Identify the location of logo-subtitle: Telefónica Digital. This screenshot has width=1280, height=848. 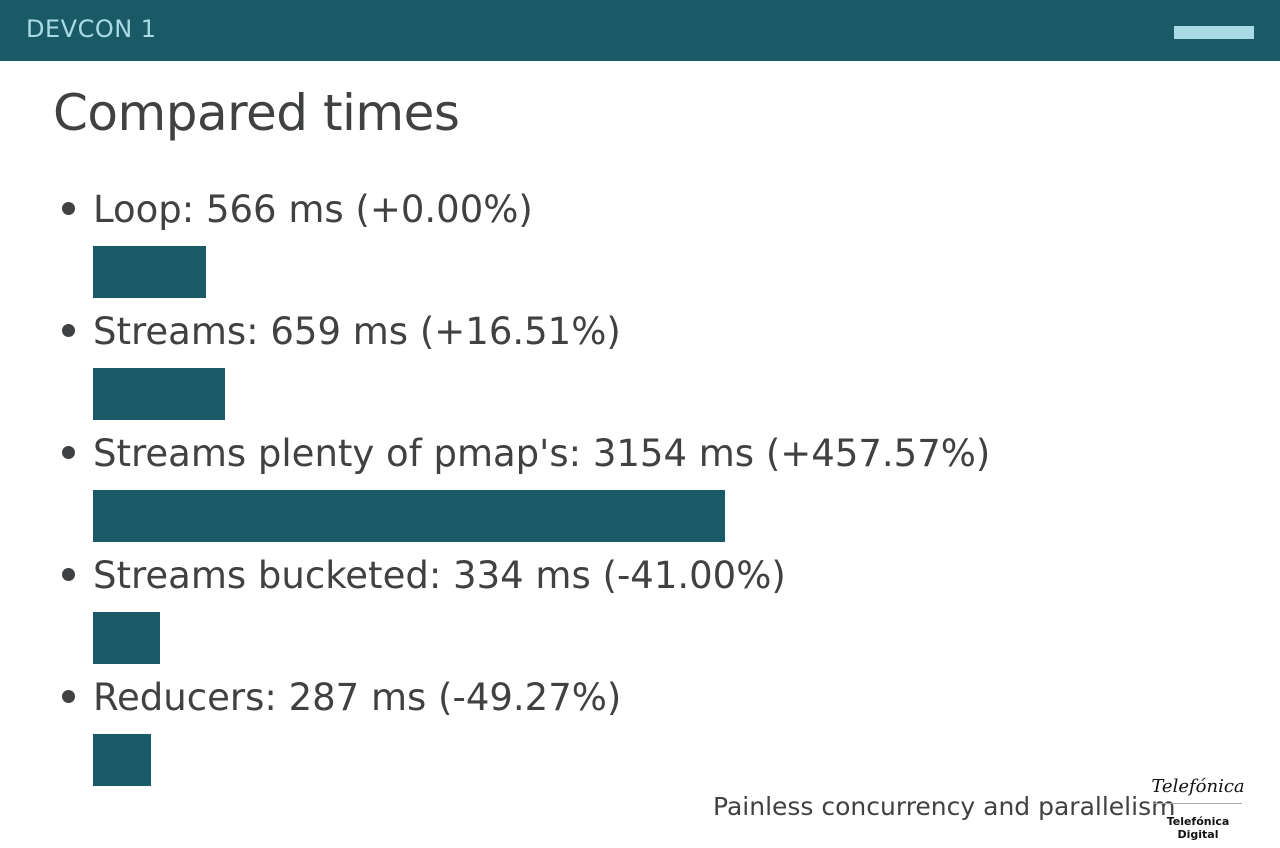
(1198, 828).